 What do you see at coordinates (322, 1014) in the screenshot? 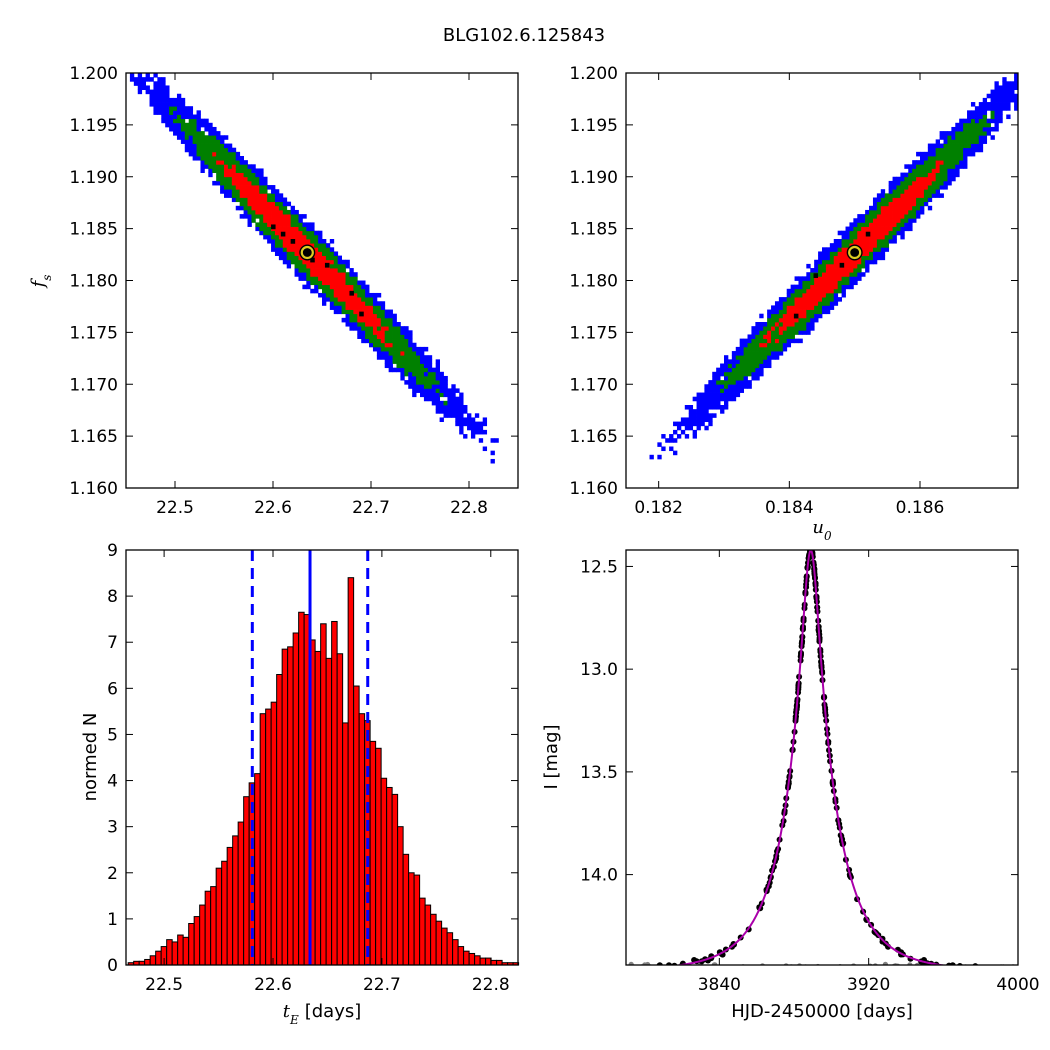
I see `bl-xlabel: tE [days]` at bounding box center [322, 1014].